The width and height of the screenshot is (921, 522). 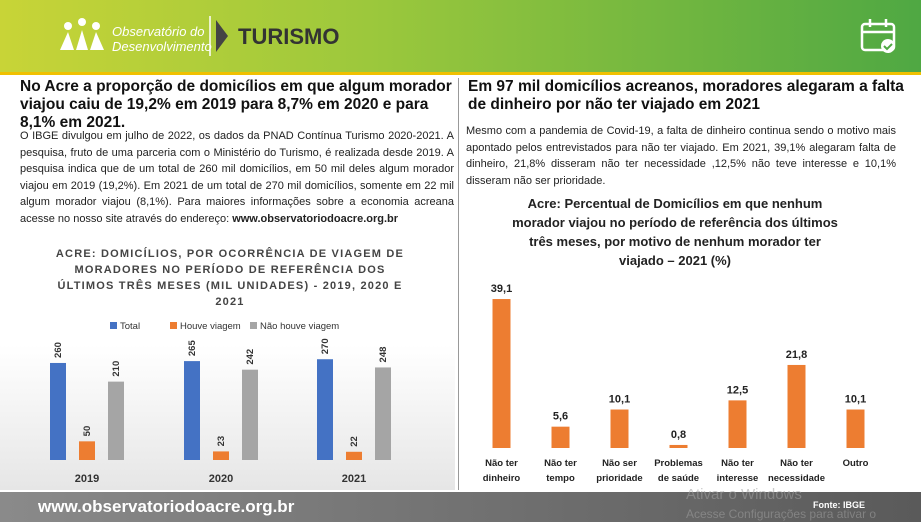 What do you see at coordinates (130, 326) in the screenshot?
I see `legend-label: Total` at bounding box center [130, 326].